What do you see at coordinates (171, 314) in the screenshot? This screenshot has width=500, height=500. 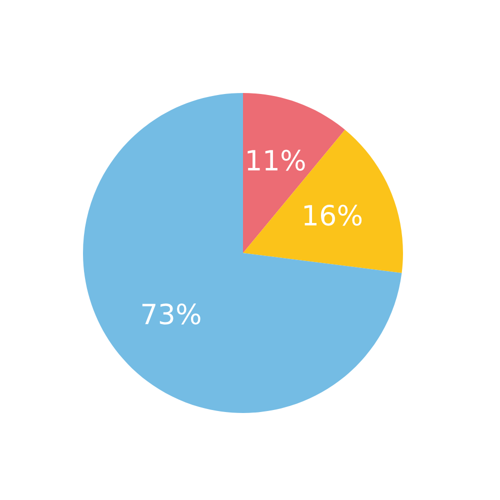 I see `data-label: 73%` at bounding box center [171, 314].